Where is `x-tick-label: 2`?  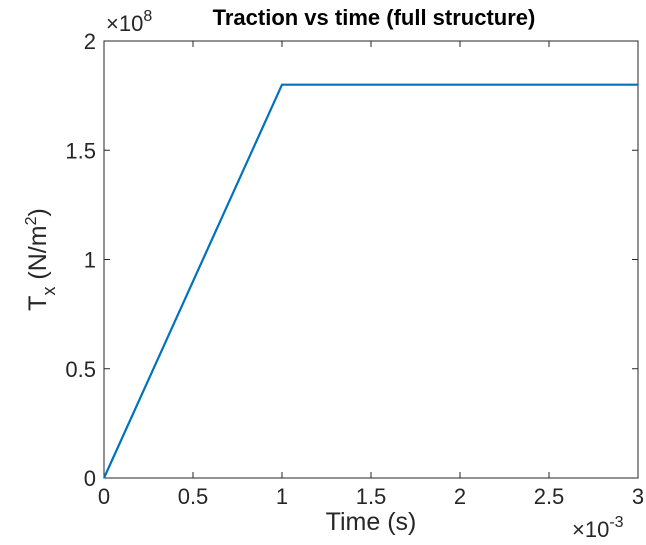 x-tick-label: 2 is located at coordinates (460, 496).